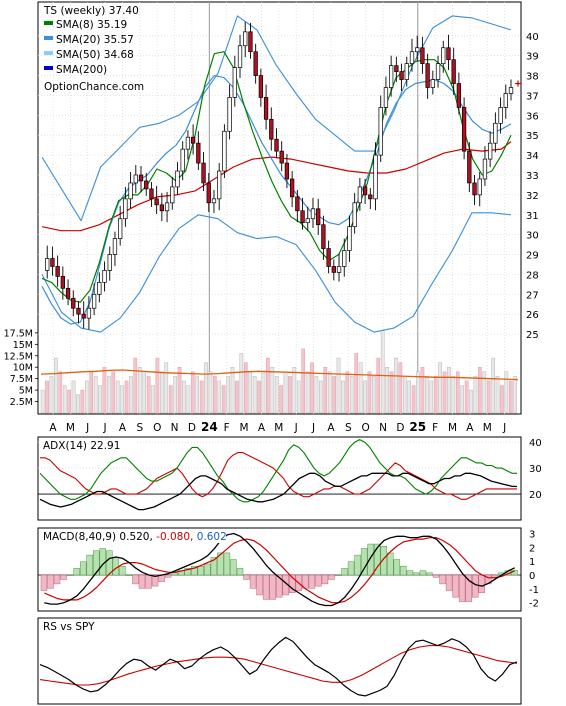  Describe the element at coordinates (313, 428) in the screenshot. I see `x-label-15: J` at that location.